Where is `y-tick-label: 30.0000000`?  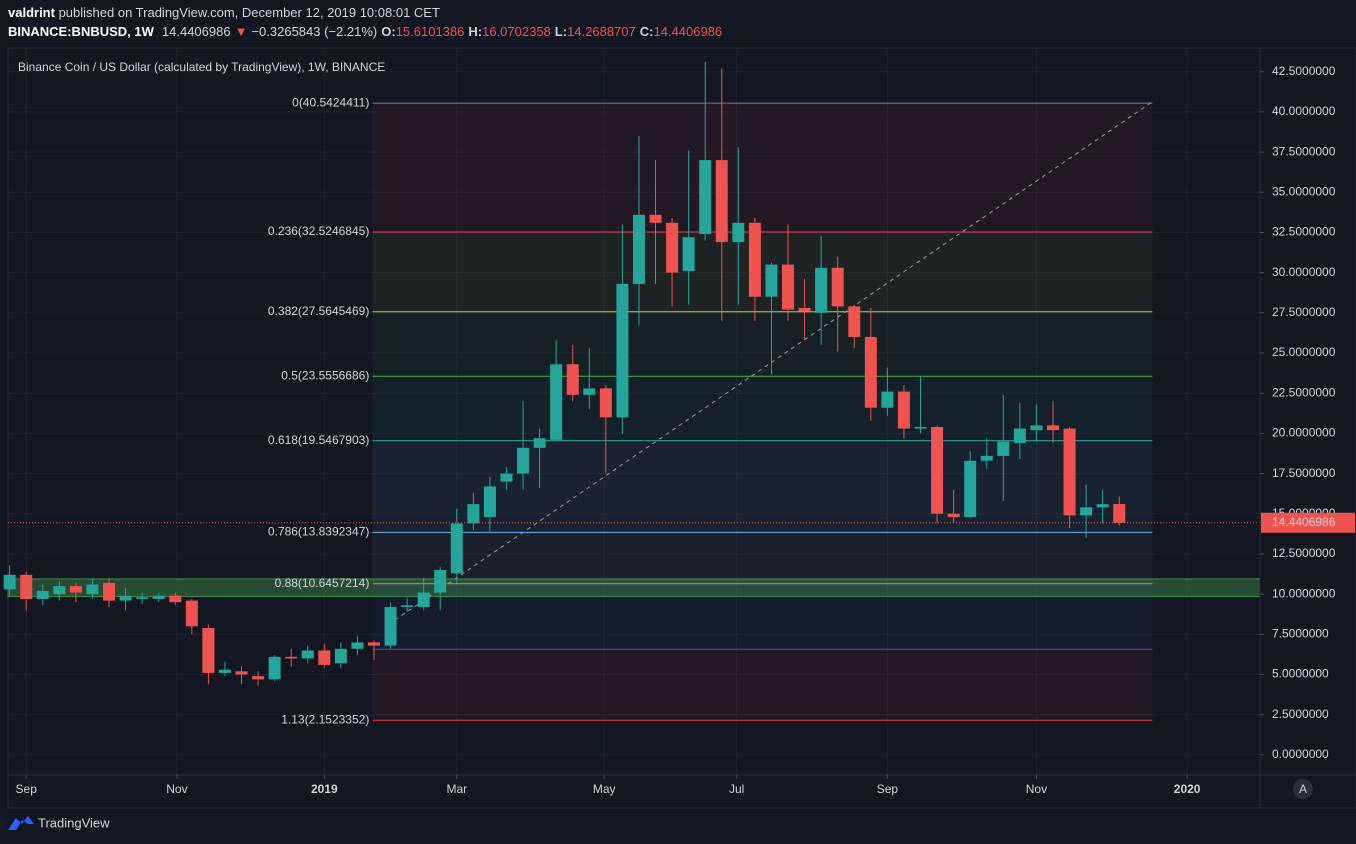
y-tick-label: 30.0000000 is located at coordinates (1304, 272).